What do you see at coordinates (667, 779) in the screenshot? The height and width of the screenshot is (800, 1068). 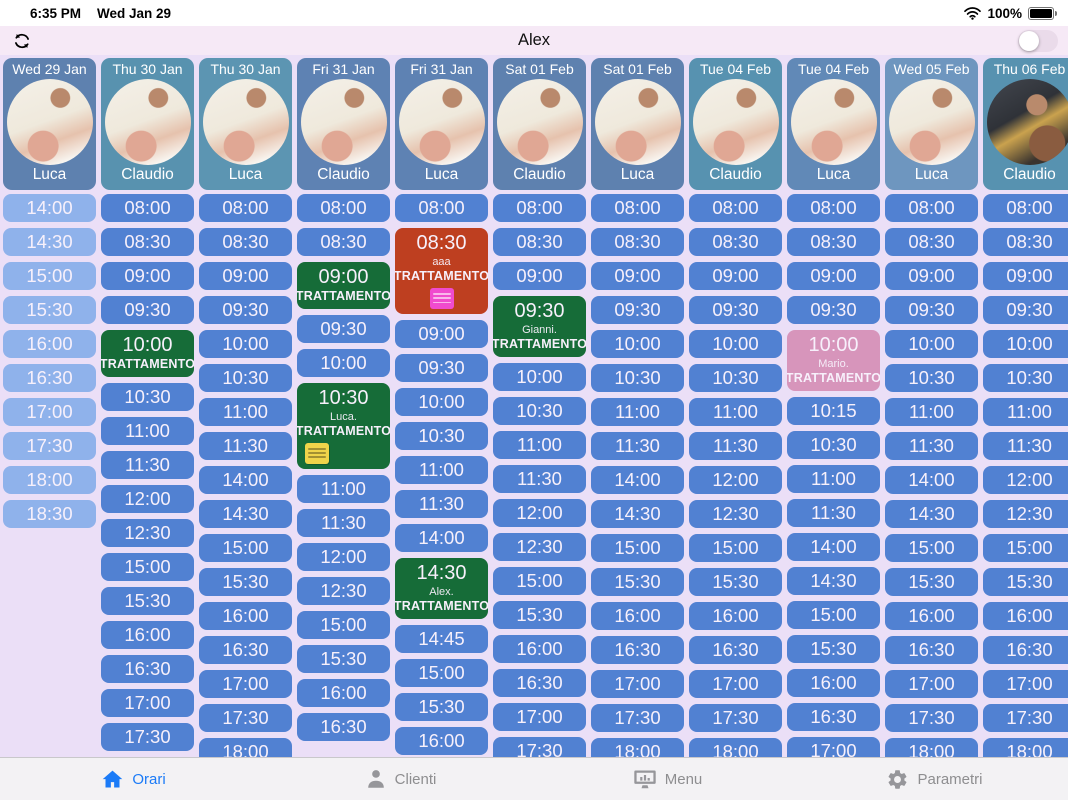 I see `tab-menu: Menu` at bounding box center [667, 779].